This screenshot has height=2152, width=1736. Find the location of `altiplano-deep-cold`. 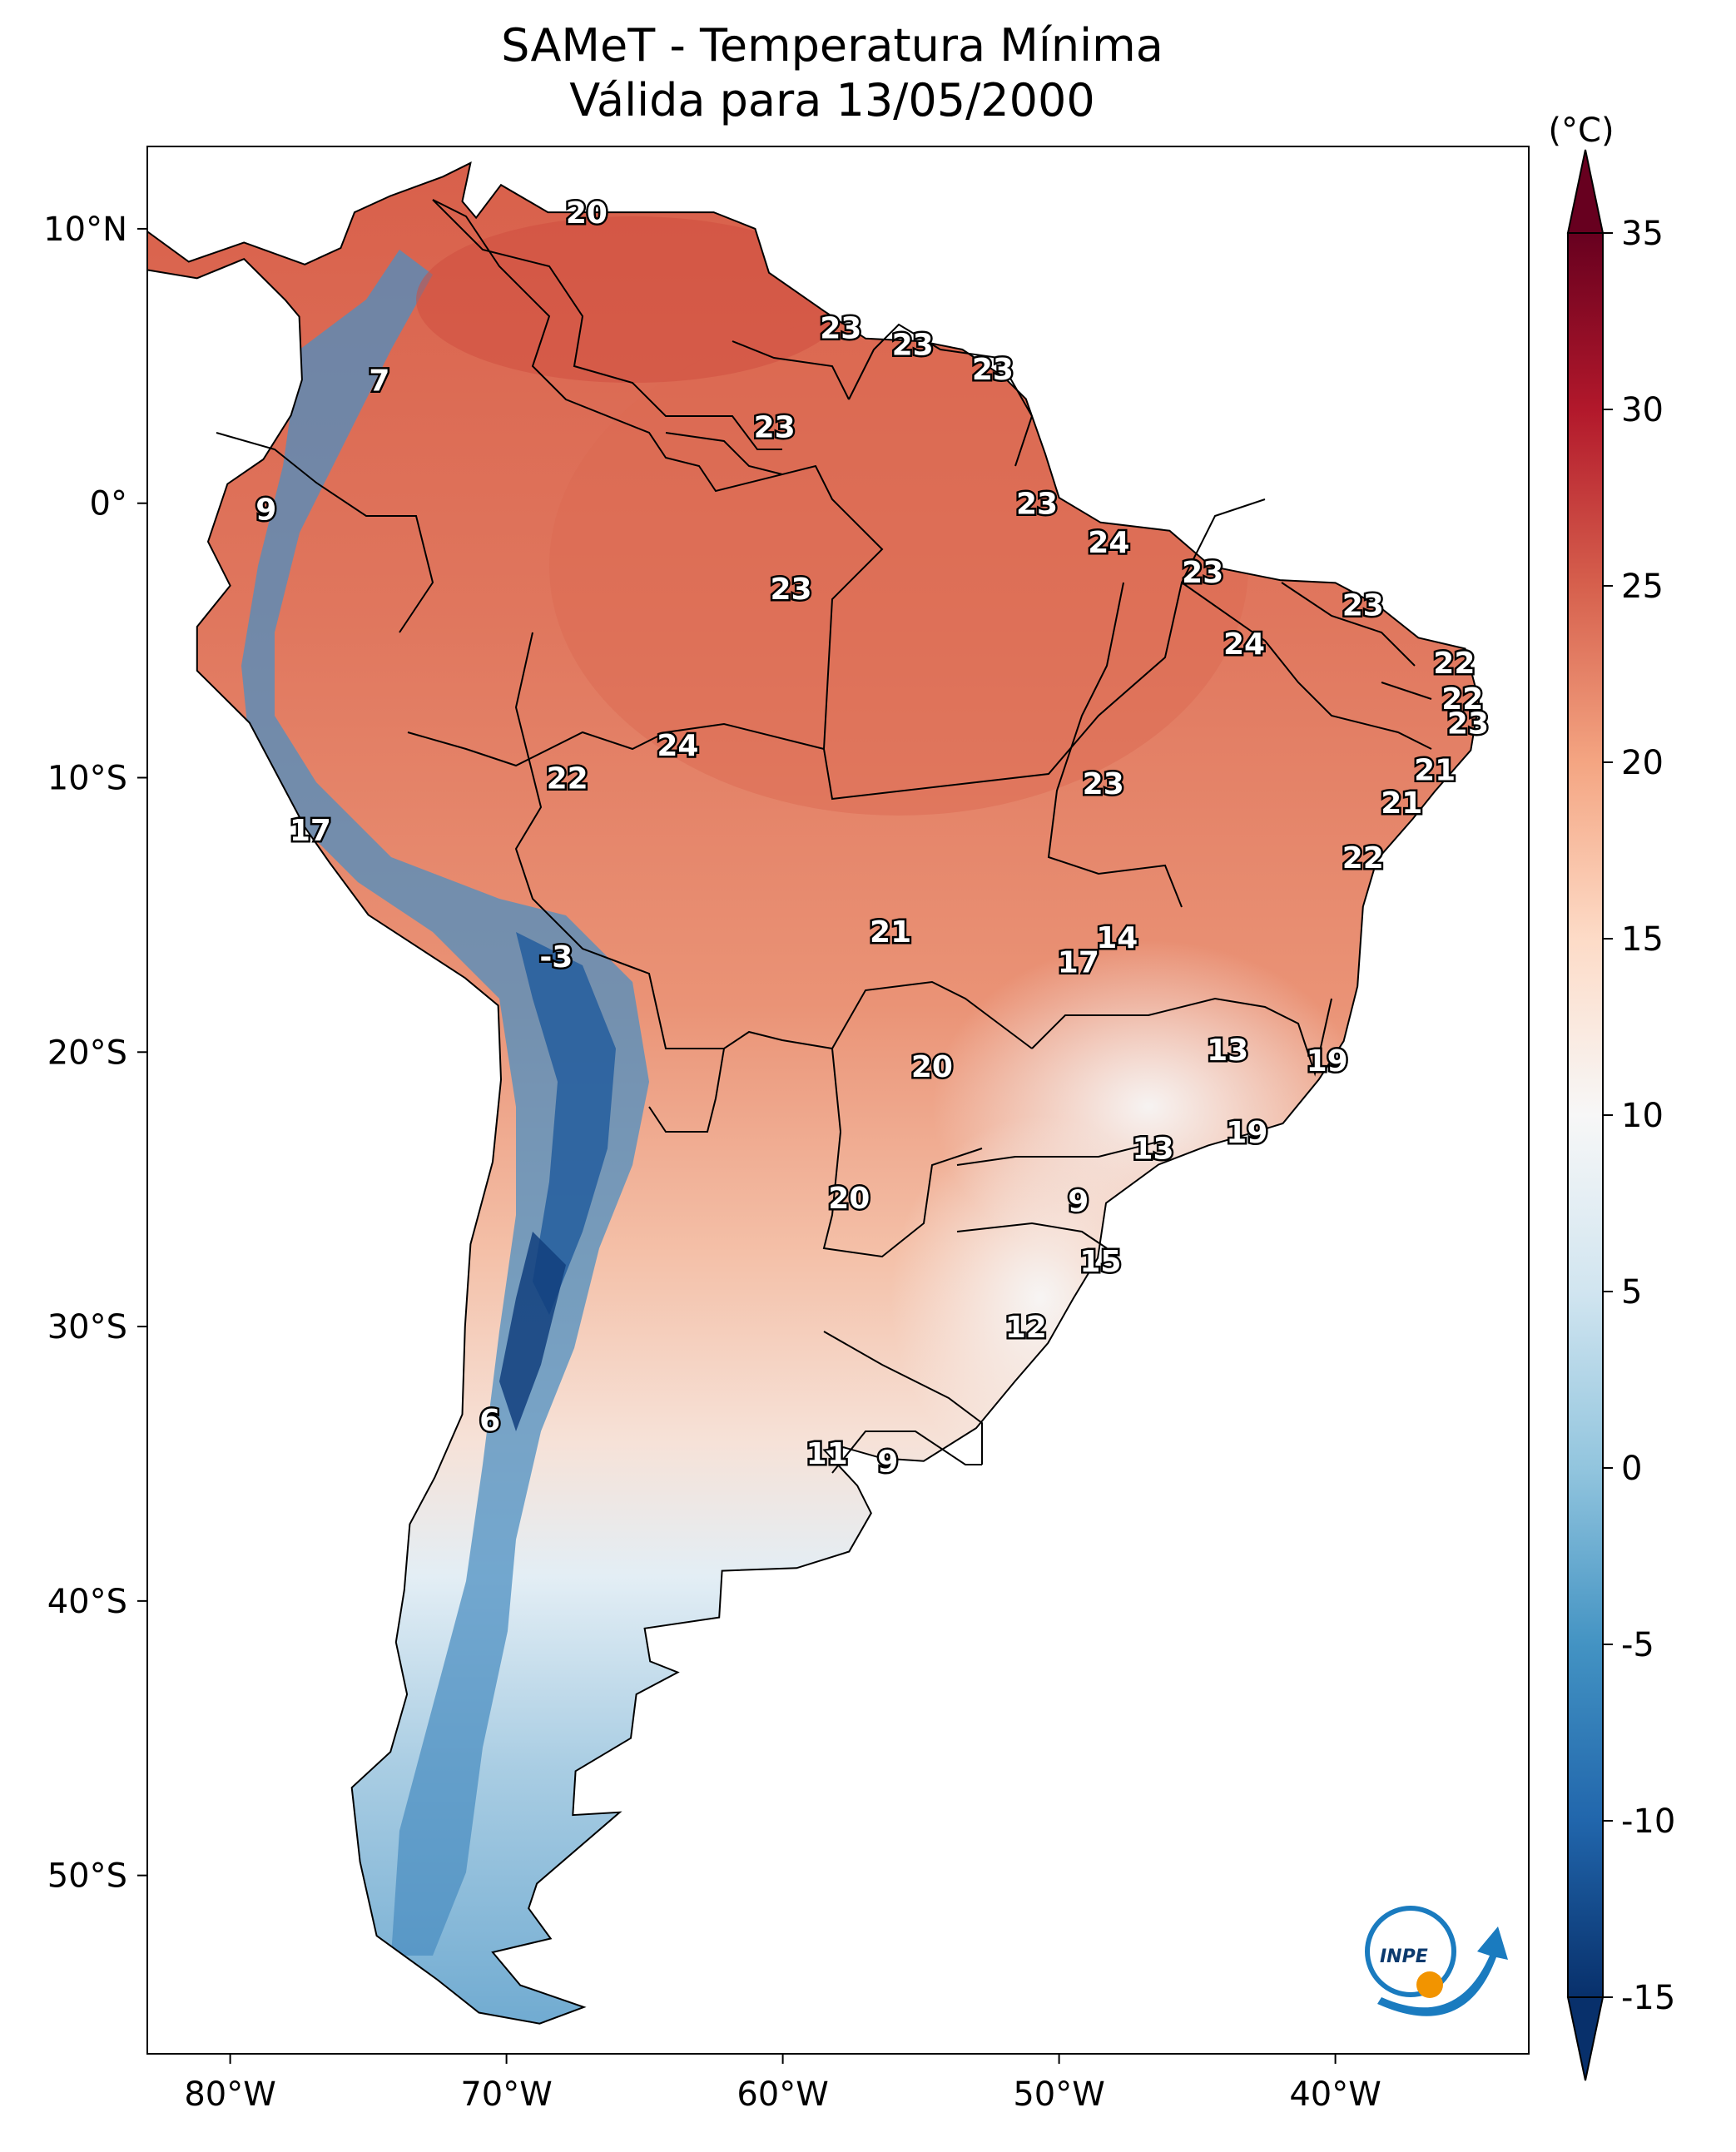

altiplano-deep-cold is located at coordinates (566, 1123).